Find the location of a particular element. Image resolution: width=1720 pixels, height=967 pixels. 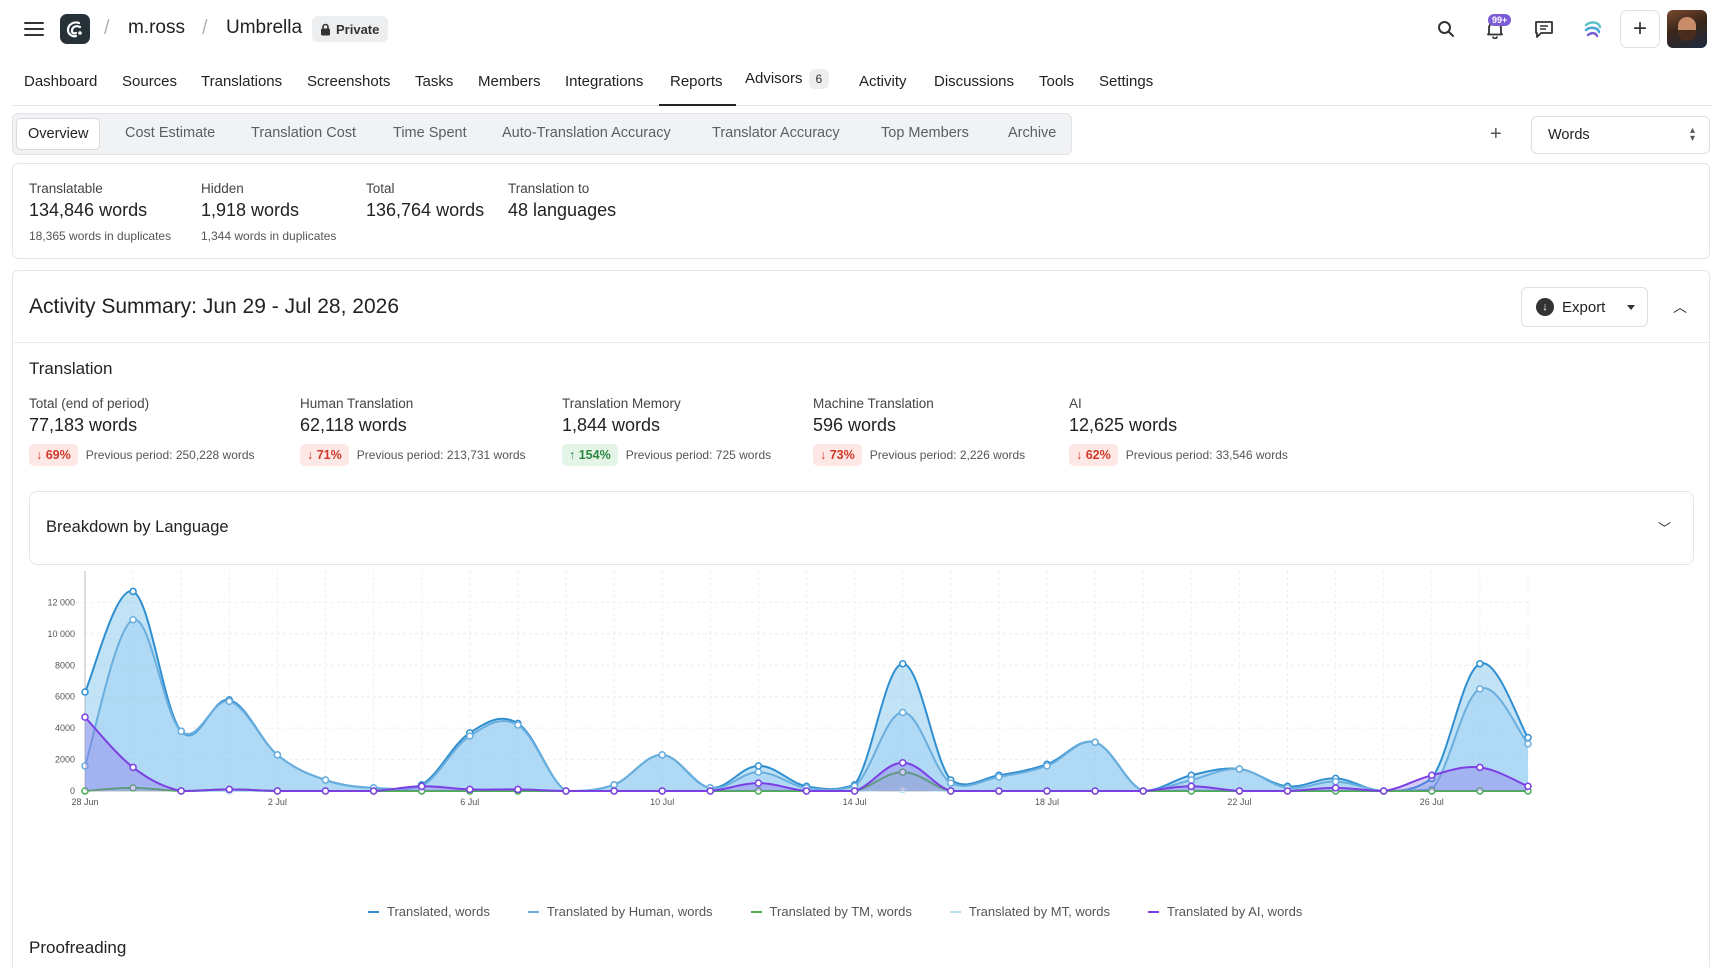

subtab-overview: Overview is located at coordinates (58, 134).